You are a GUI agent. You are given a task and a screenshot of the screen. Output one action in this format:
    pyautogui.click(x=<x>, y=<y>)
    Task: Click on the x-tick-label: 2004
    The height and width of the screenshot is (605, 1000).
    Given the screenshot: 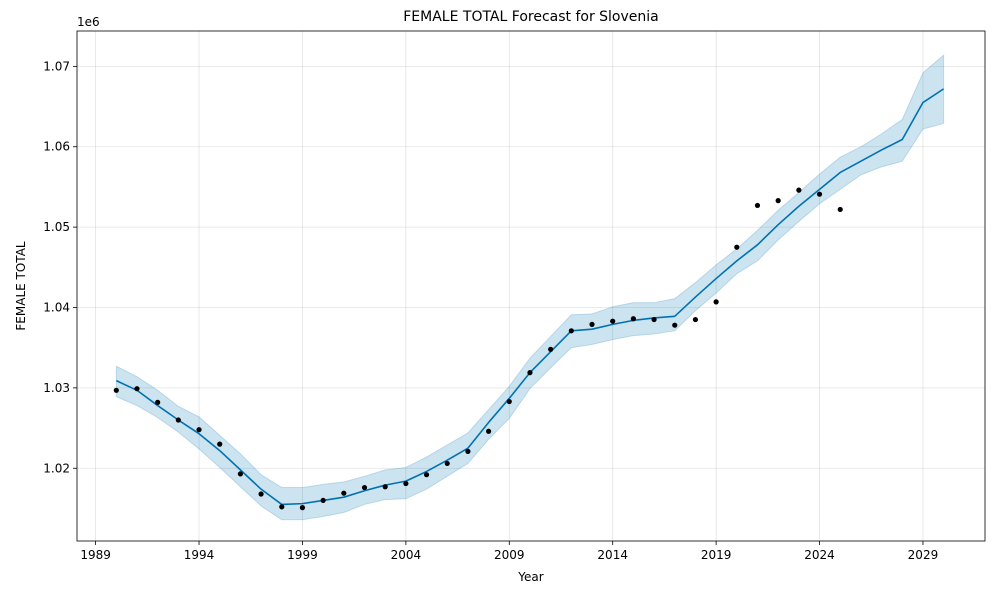 What is the action you would take?
    pyautogui.click(x=406, y=555)
    